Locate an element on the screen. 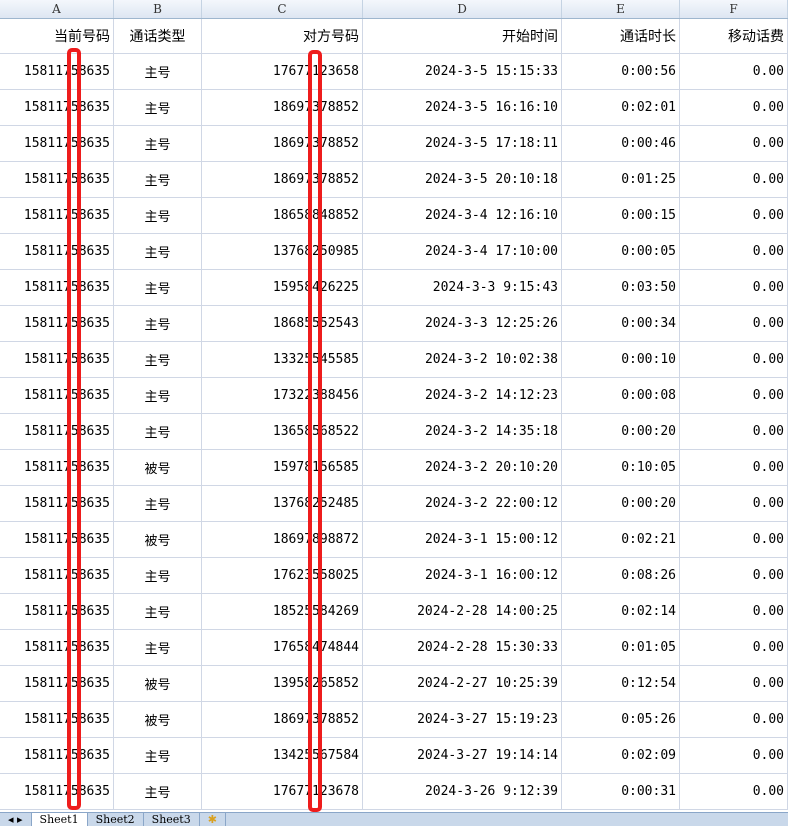 The width and height of the screenshot is (788, 826). header-cell: 通话类型 is located at coordinates (158, 36).